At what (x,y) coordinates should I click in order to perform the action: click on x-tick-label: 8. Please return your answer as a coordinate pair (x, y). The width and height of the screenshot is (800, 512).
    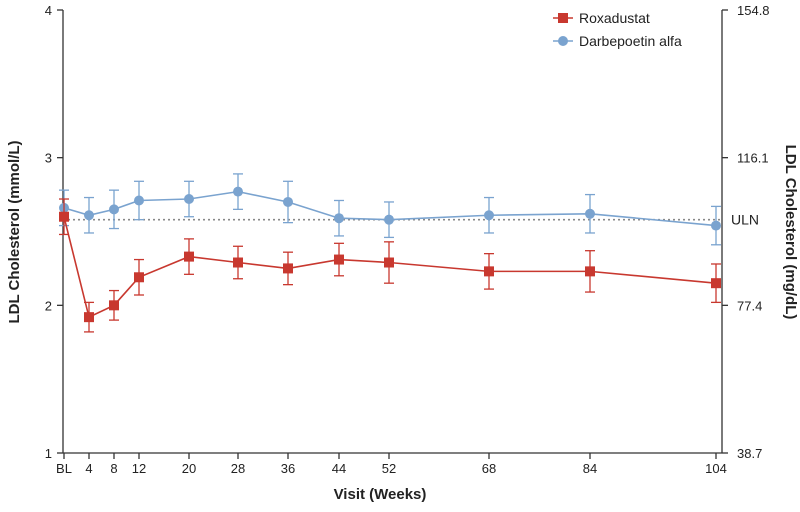
    Looking at the image, I should click on (113, 468).